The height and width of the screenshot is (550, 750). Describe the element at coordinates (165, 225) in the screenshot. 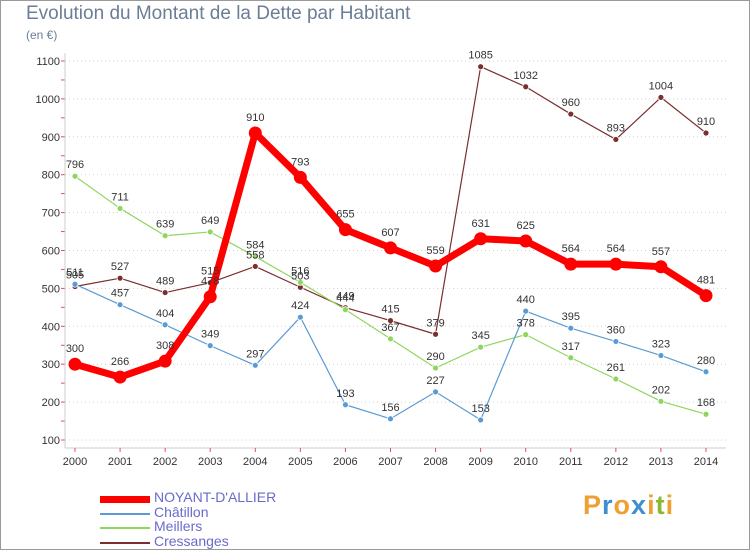

I see `data-label: 639` at that location.